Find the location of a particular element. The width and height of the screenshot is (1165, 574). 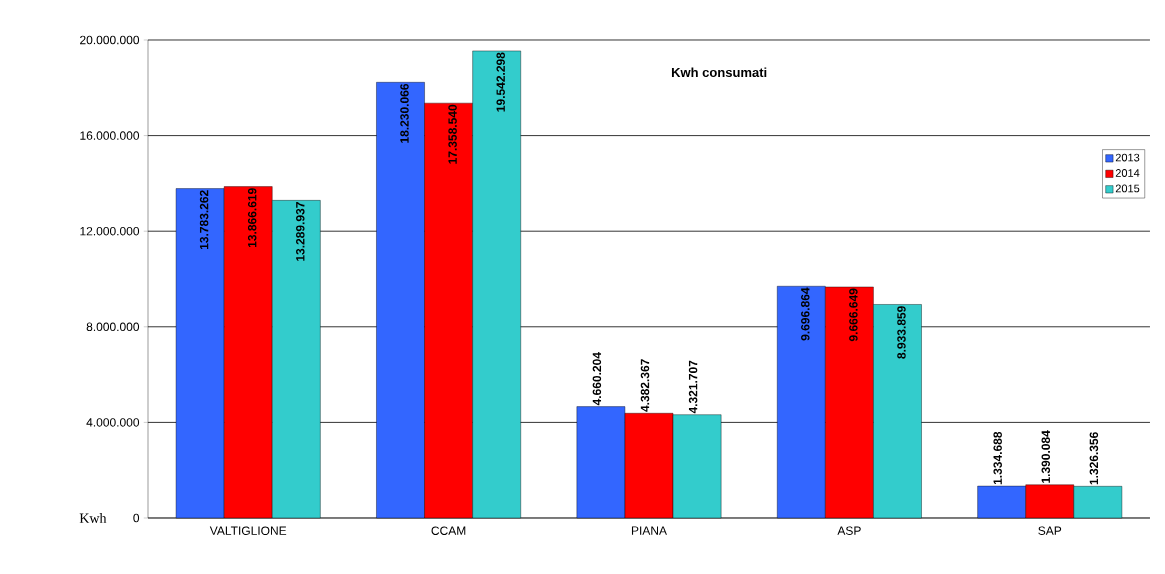

data-label: 1.326.356 is located at coordinates (1094, 458).